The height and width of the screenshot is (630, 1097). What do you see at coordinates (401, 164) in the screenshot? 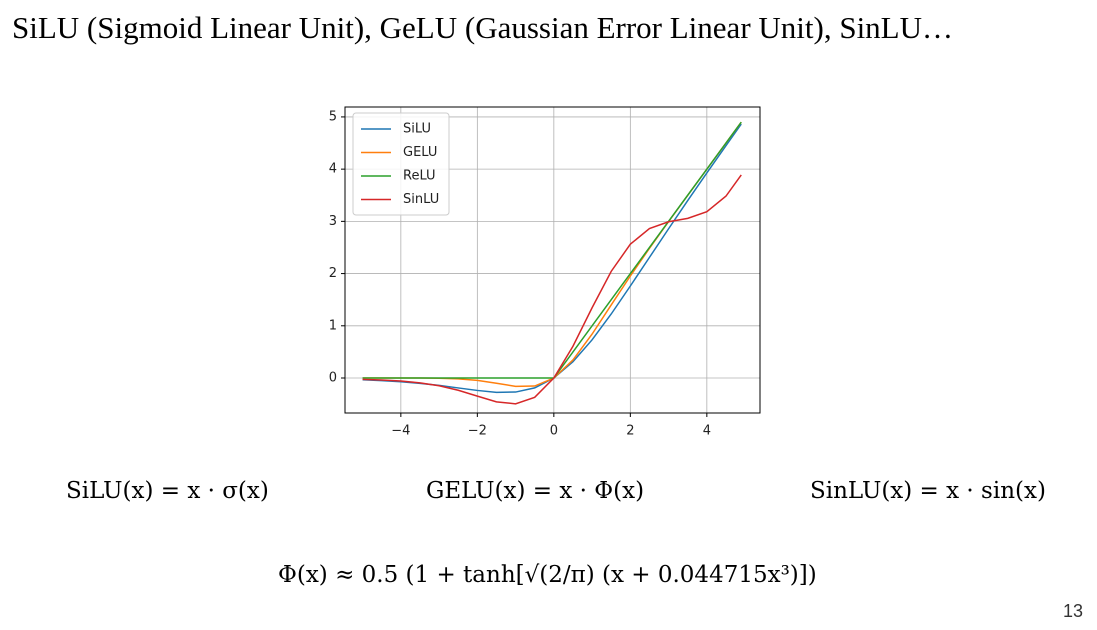
I see `legend-box` at bounding box center [401, 164].